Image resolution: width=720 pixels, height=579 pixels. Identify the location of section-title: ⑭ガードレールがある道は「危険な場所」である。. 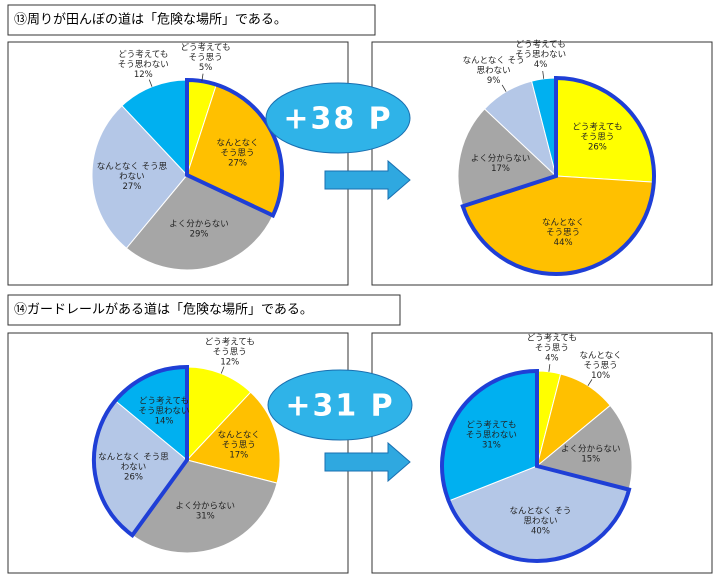
(163, 310).